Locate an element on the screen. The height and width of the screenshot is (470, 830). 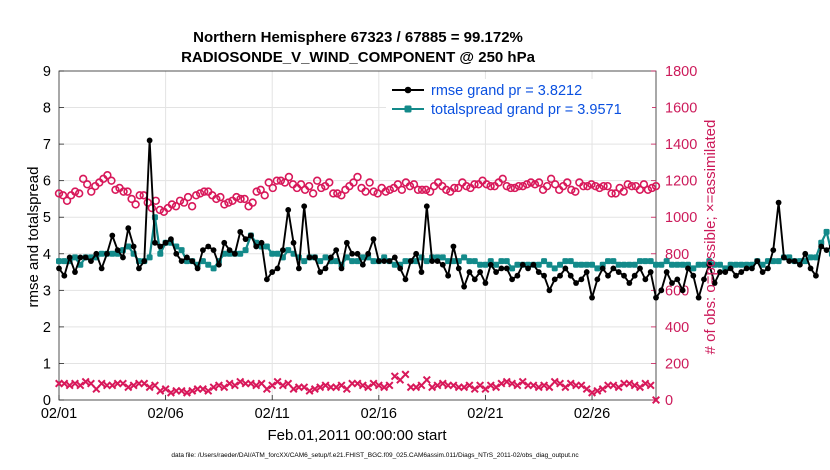
x-tick-label: 02/11 is located at coordinates (272, 414).